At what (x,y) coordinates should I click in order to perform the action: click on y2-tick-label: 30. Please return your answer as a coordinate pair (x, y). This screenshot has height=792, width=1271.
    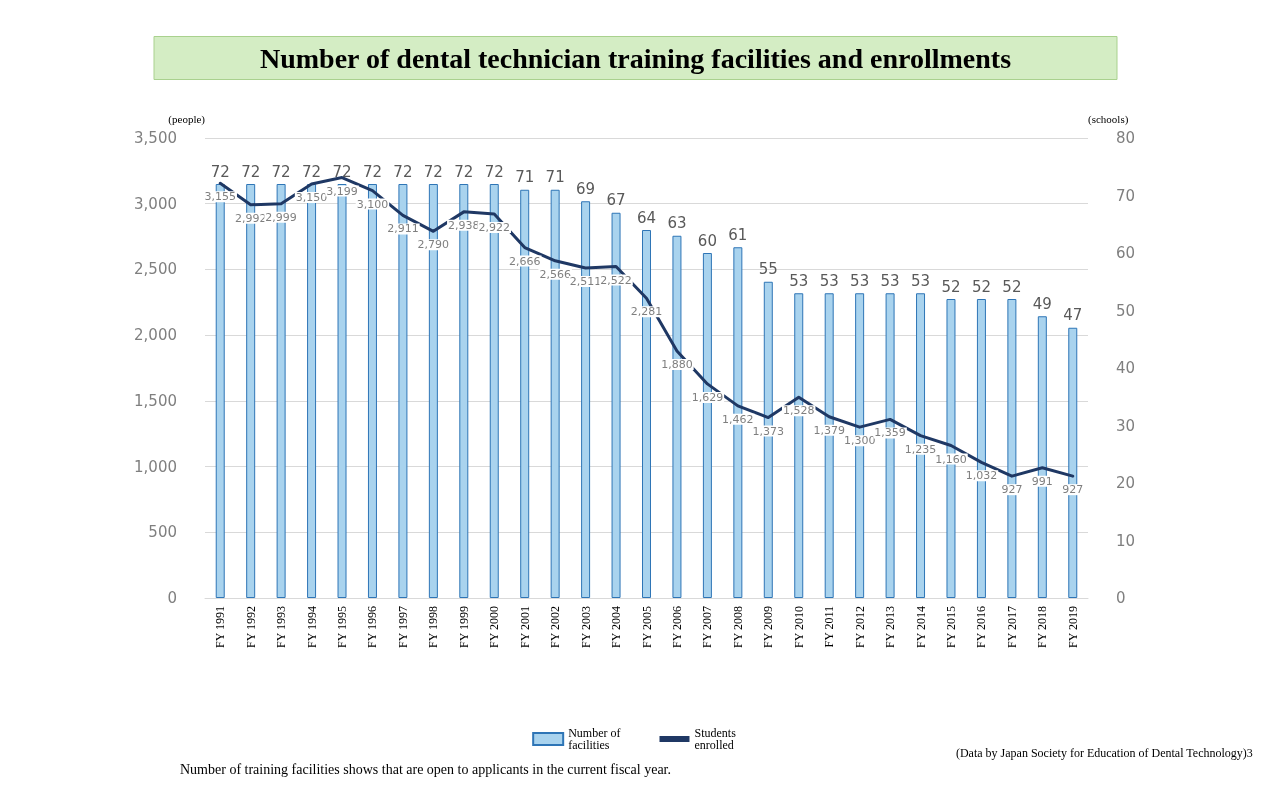
    Looking at the image, I should click on (1126, 425).